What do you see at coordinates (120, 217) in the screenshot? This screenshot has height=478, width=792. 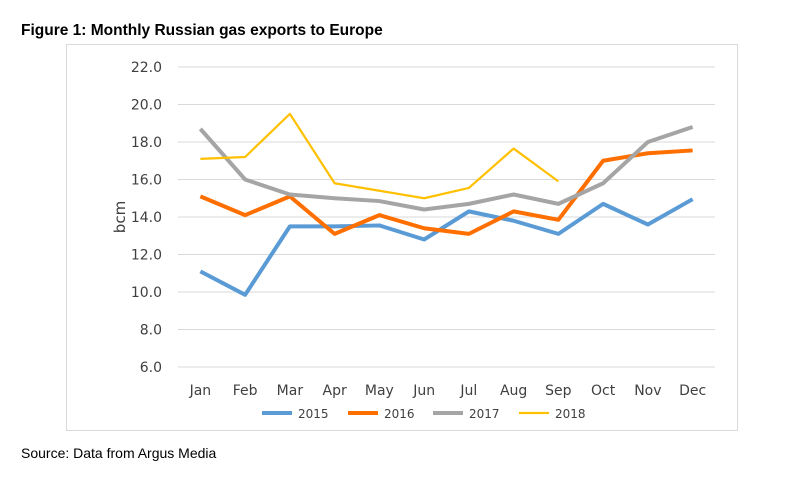 I see `y-axis-label: bcm` at bounding box center [120, 217].